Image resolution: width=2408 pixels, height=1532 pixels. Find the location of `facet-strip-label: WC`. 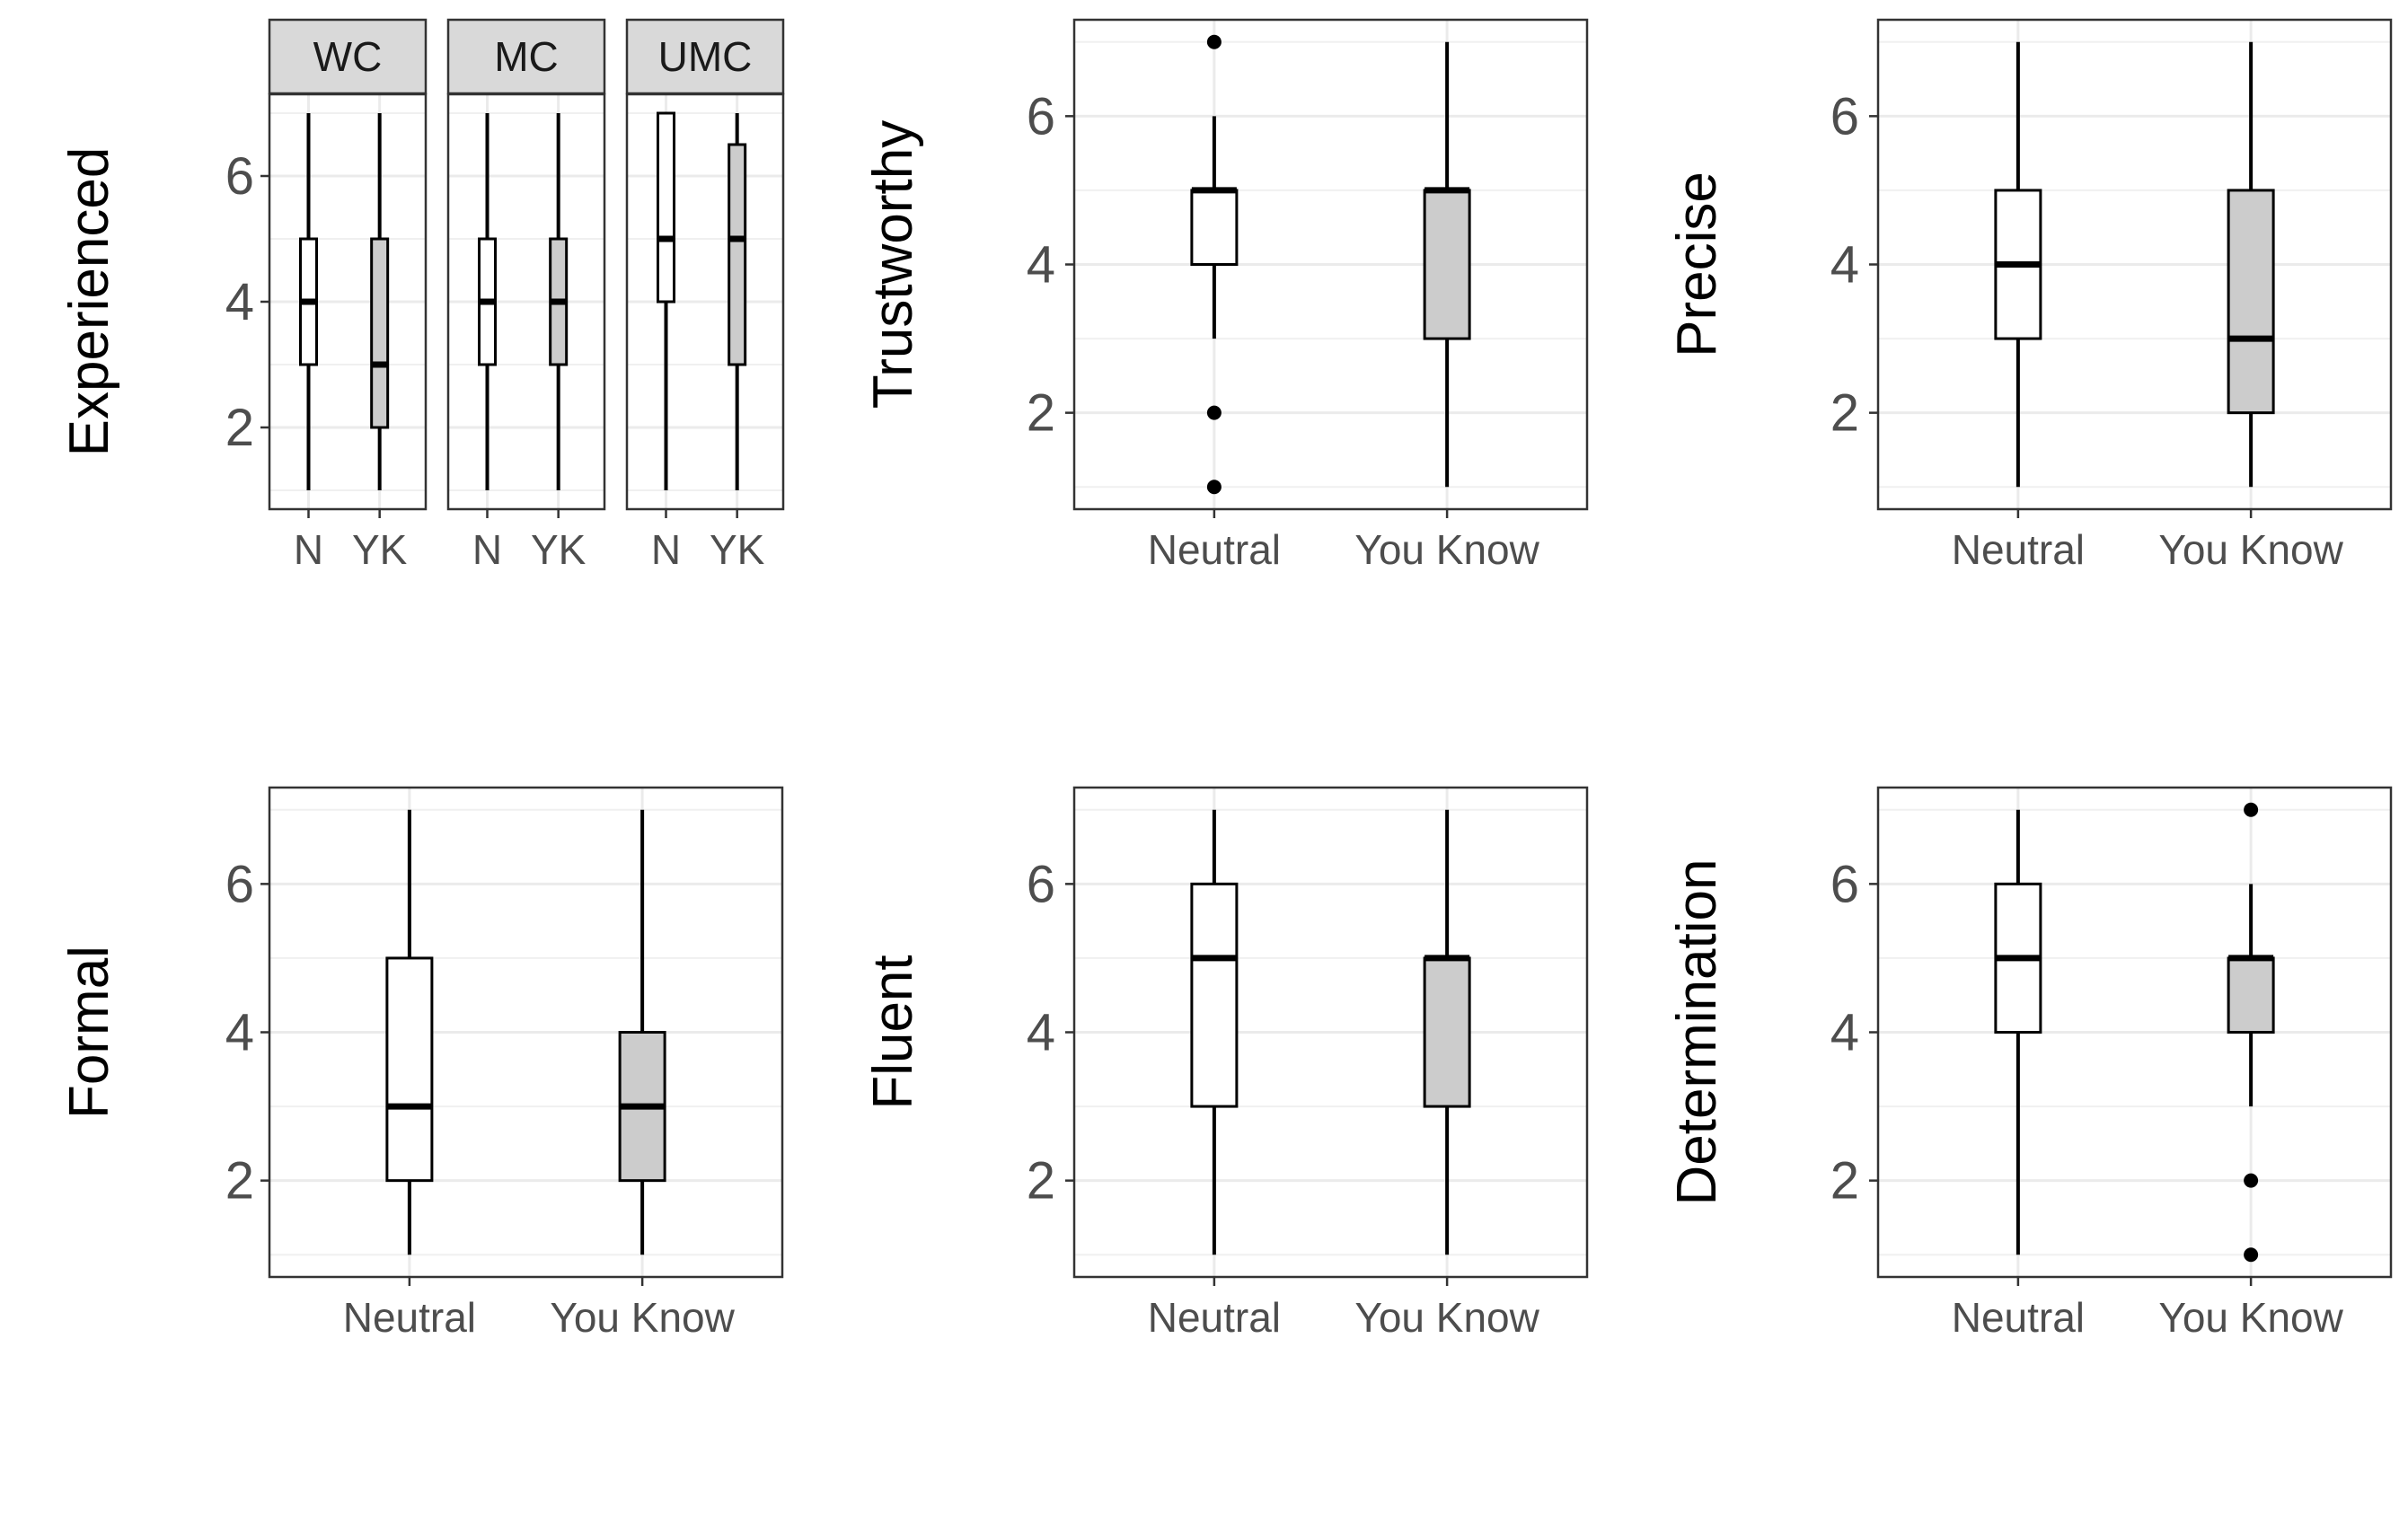

facet-strip-label: WC is located at coordinates (348, 56).